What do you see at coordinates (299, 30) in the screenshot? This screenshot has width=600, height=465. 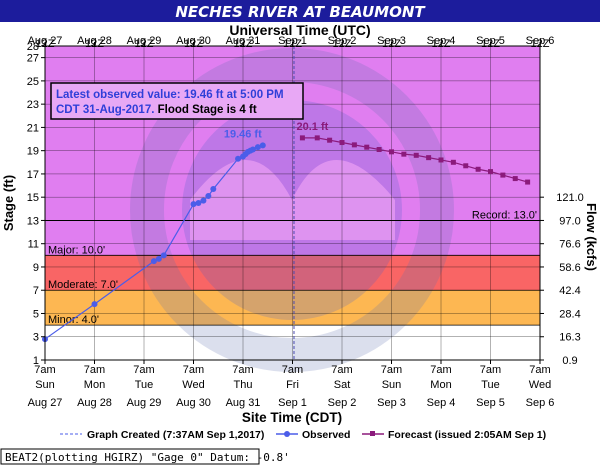 I see `top-axis-label: Universal Time (UTC)` at bounding box center [299, 30].